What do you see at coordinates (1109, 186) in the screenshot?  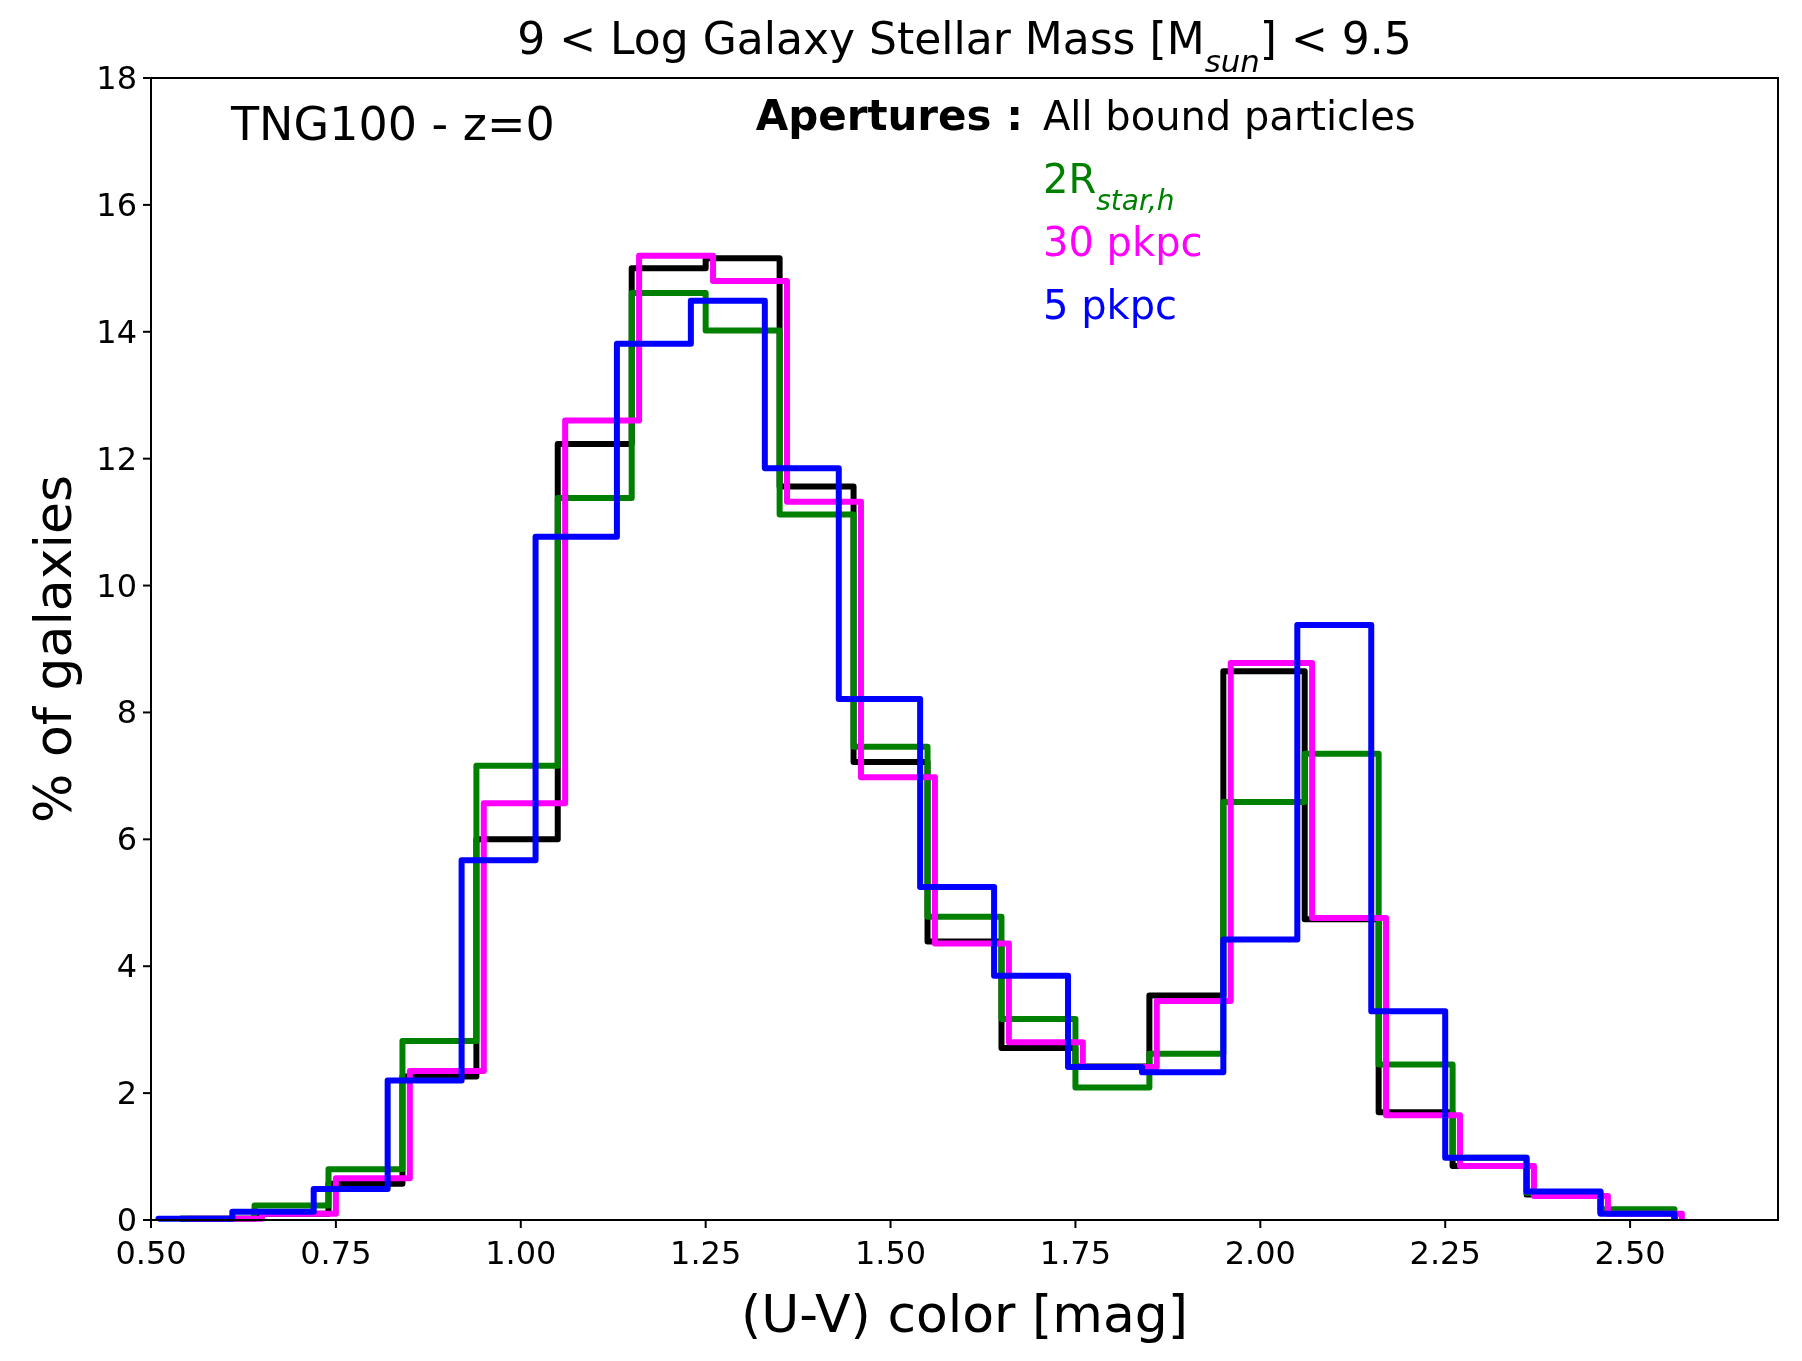 I see `text: 2R$_{star,h}$` at bounding box center [1109, 186].